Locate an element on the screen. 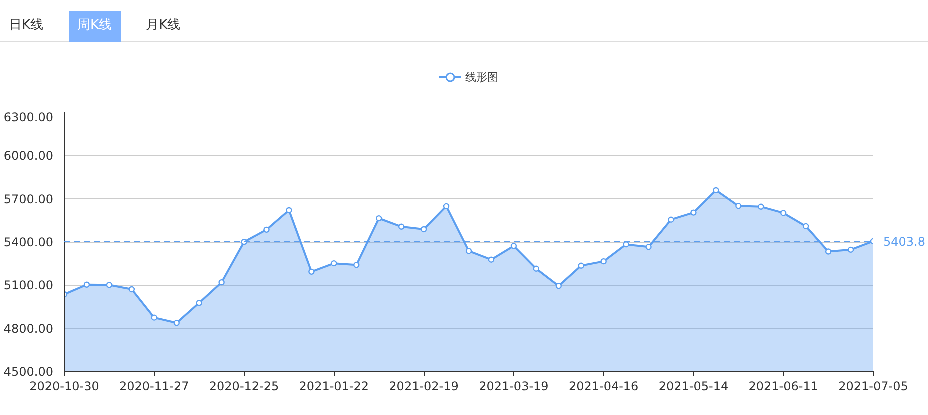 The width and height of the screenshot is (928, 415). x-tick-label: 2021-01-22 is located at coordinates (334, 387).